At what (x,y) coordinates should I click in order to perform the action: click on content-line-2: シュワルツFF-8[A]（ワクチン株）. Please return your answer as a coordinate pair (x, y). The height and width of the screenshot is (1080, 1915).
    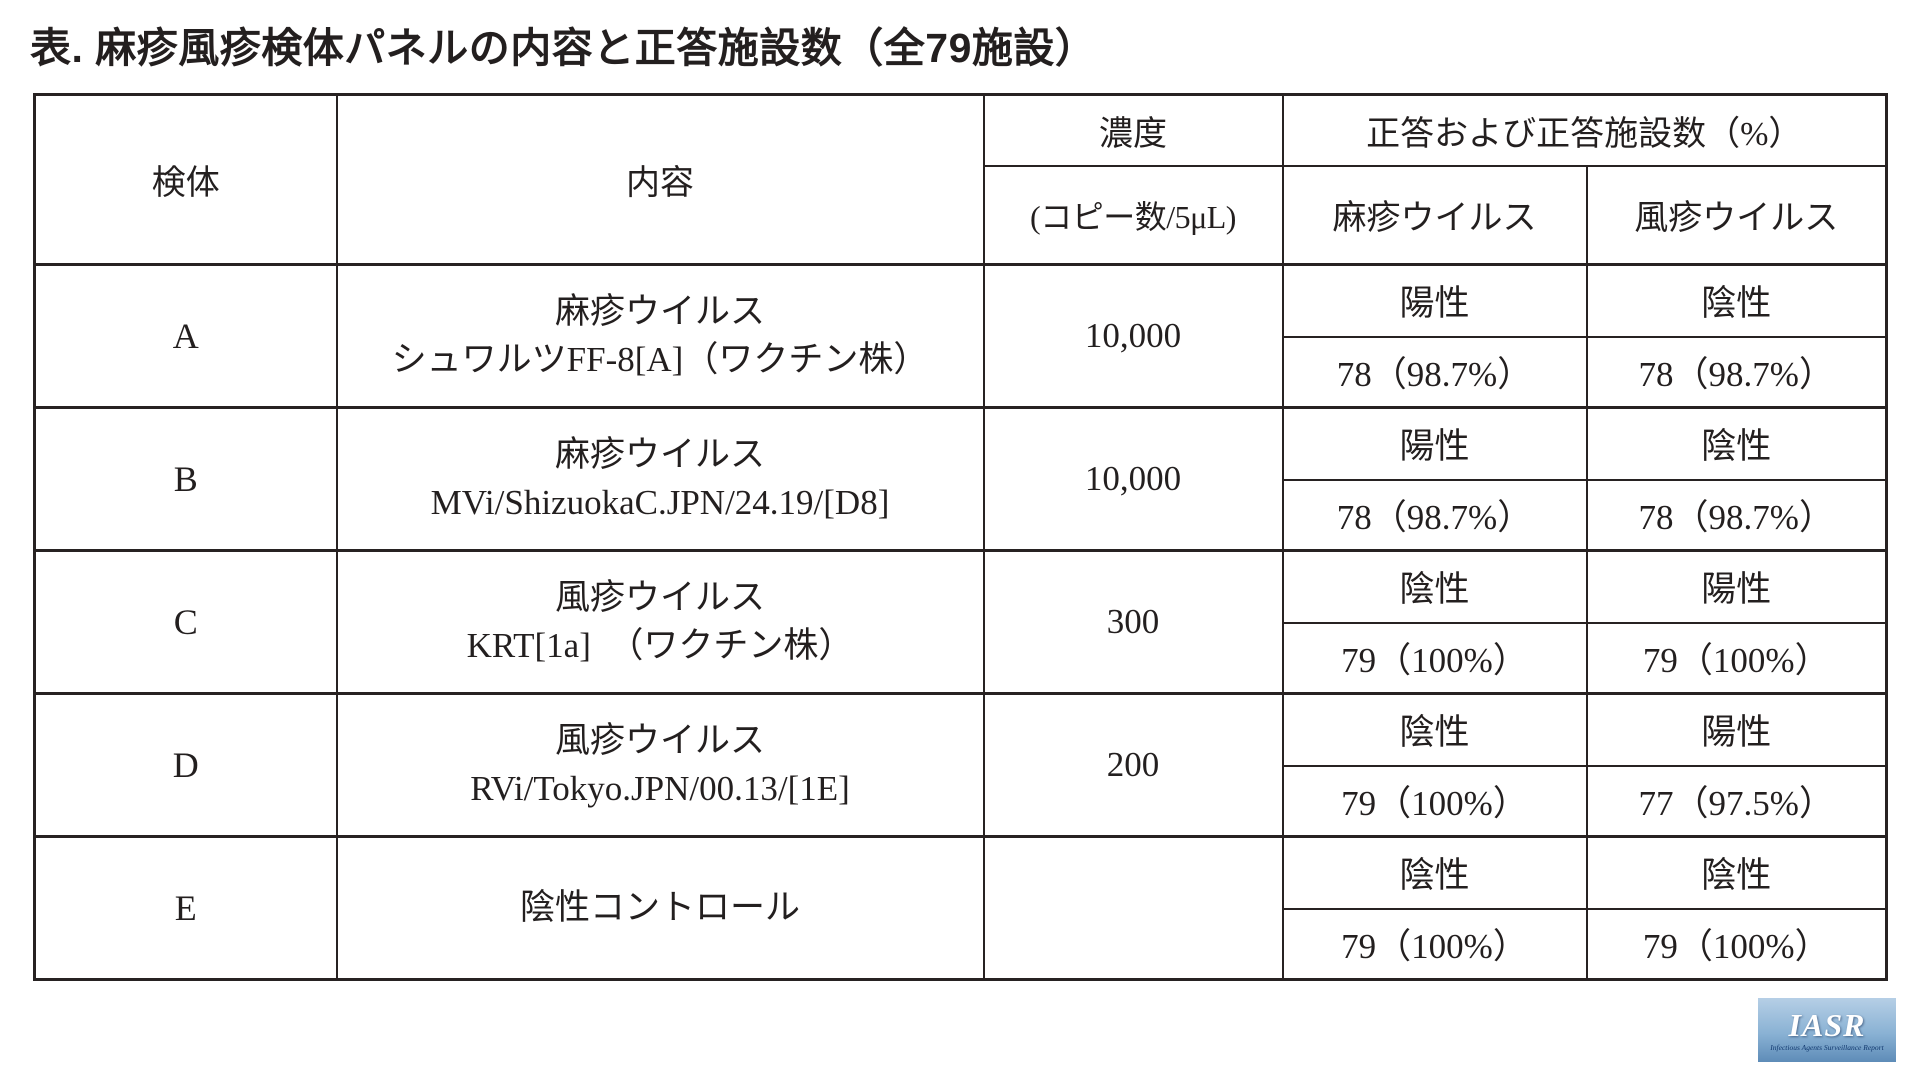
    Looking at the image, I should click on (660, 359).